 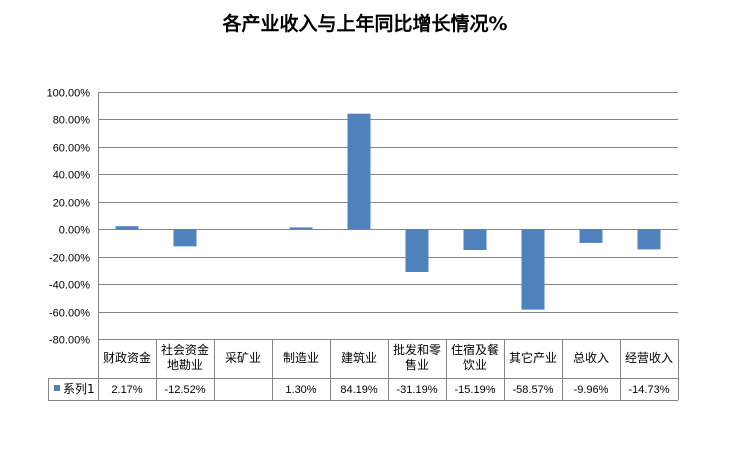 I want to click on y-tick-label: 0.00%, so click(x=74, y=231).